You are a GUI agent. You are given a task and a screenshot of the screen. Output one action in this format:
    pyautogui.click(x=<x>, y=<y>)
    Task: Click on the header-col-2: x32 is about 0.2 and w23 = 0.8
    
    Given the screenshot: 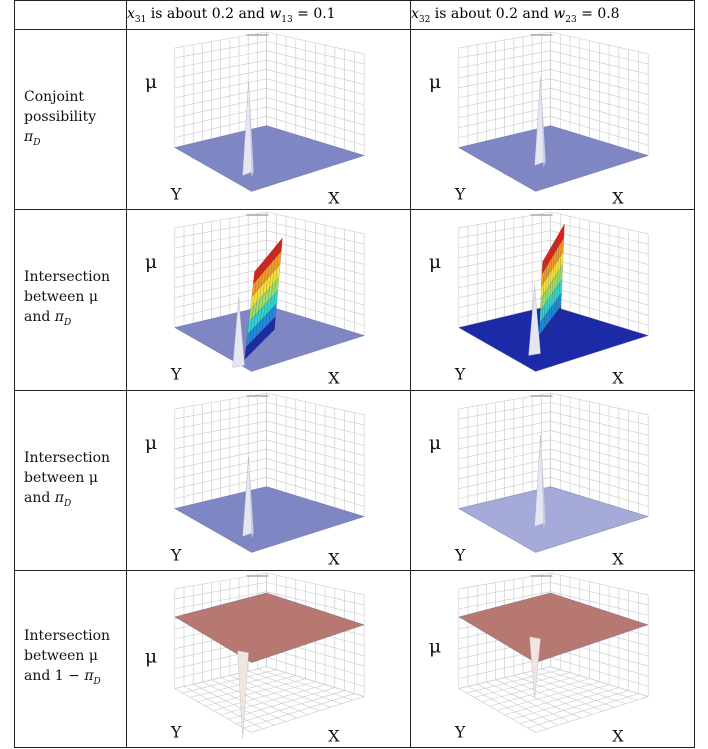 What is the action you would take?
    pyautogui.click(x=552, y=15)
    